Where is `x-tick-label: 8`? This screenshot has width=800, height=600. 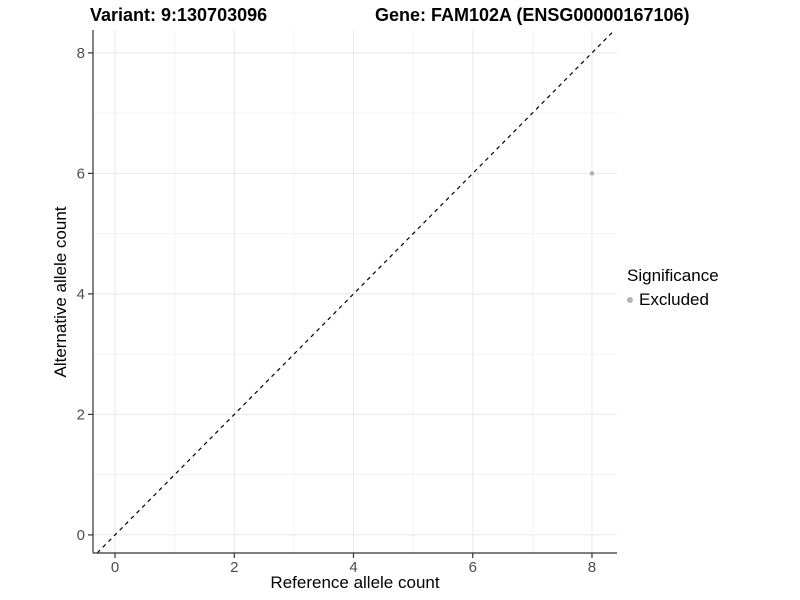
x-tick-label: 8 is located at coordinates (592, 567).